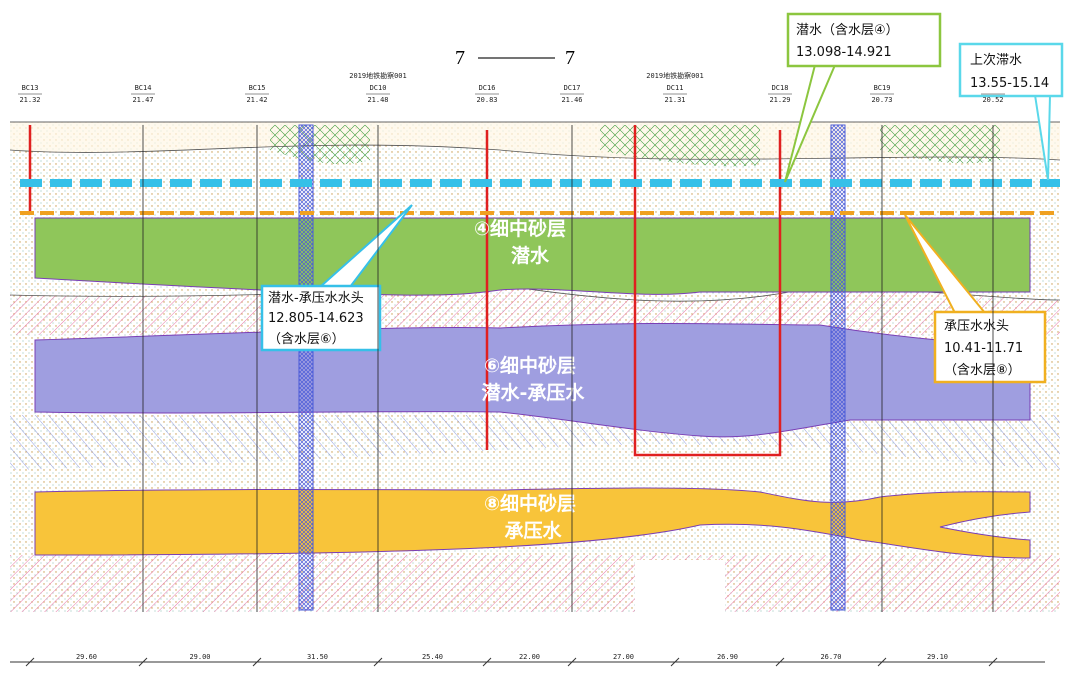  Describe the element at coordinates (844, 52) in the screenshot. I see `callout-range: 13.098-14.921` at that location.